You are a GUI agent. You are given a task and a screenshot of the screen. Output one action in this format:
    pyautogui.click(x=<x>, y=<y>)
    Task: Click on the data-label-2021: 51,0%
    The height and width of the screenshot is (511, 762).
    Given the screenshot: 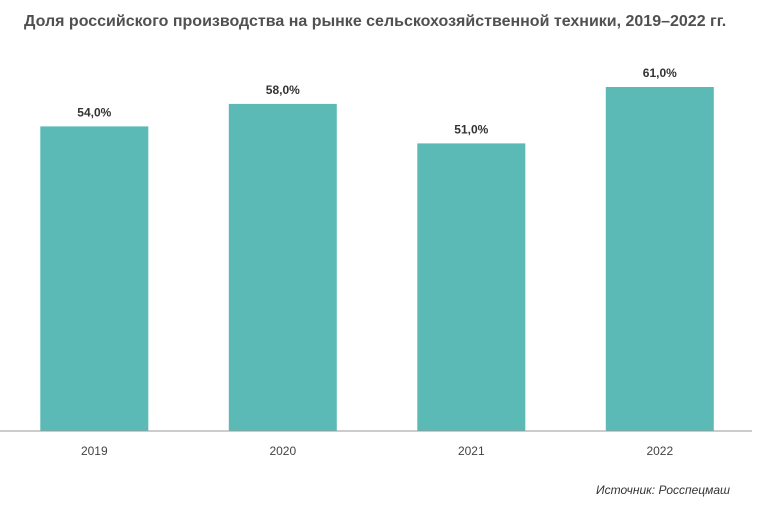 What is the action you would take?
    pyautogui.click(x=471, y=129)
    